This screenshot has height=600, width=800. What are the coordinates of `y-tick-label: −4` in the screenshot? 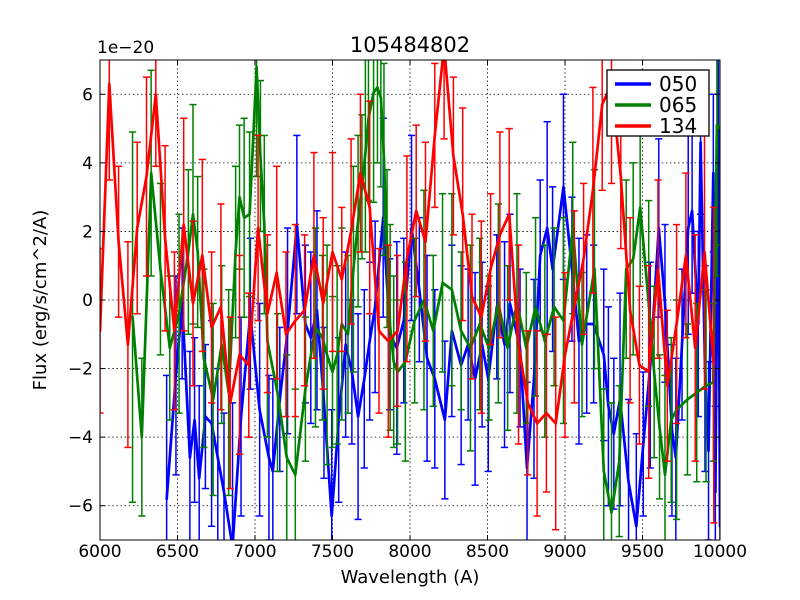 It's located at (80, 438).